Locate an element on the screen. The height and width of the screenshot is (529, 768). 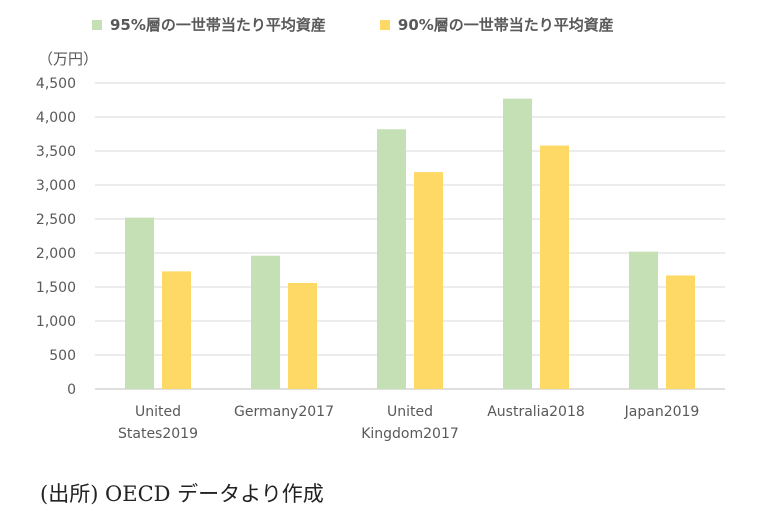
x-tick-label: Japan2019 is located at coordinates (662, 412).